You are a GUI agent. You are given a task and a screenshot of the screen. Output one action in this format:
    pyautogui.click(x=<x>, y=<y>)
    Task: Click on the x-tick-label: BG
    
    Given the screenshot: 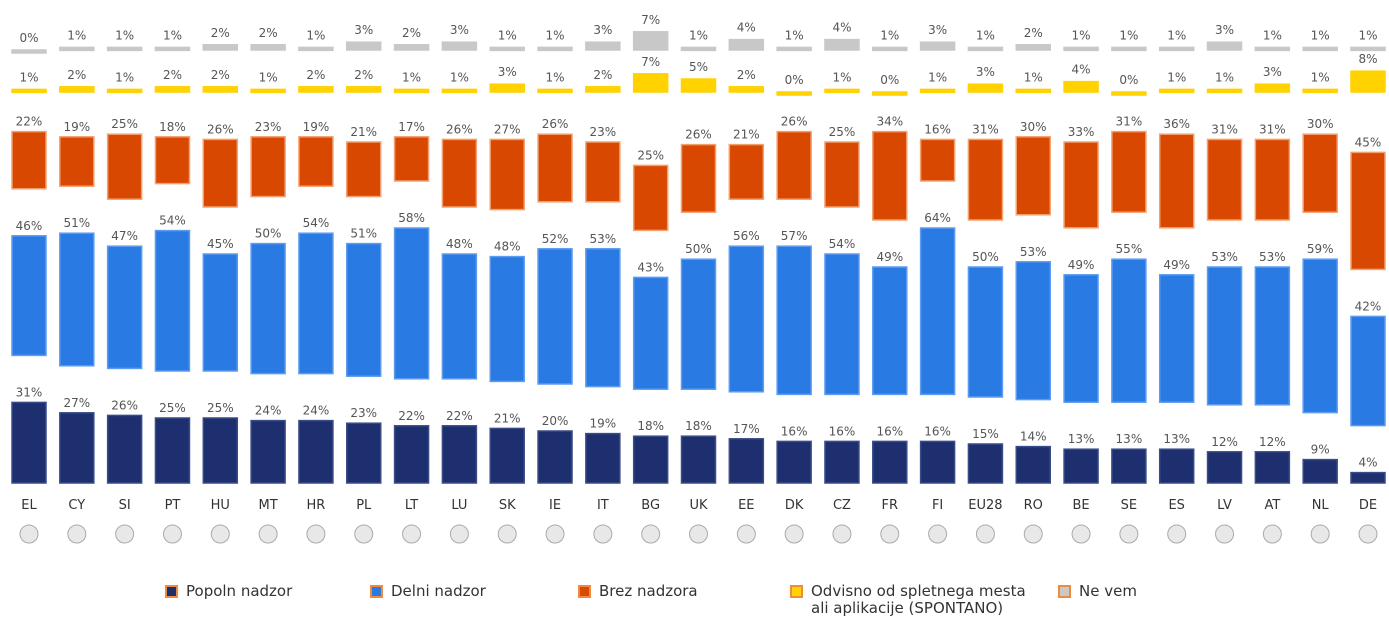 What is the action you would take?
    pyautogui.click(x=650, y=505)
    